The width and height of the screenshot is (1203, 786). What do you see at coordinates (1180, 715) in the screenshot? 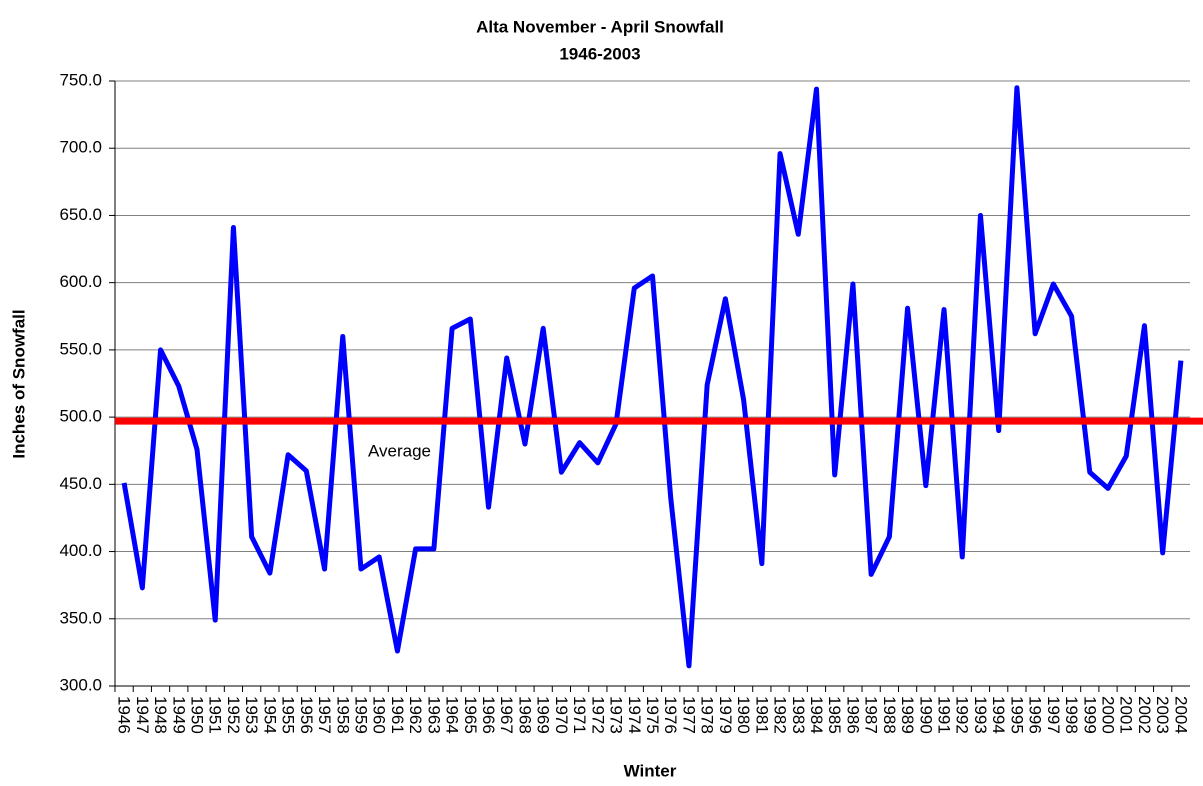
I see `x-tick-label: 2004` at bounding box center [1180, 715].